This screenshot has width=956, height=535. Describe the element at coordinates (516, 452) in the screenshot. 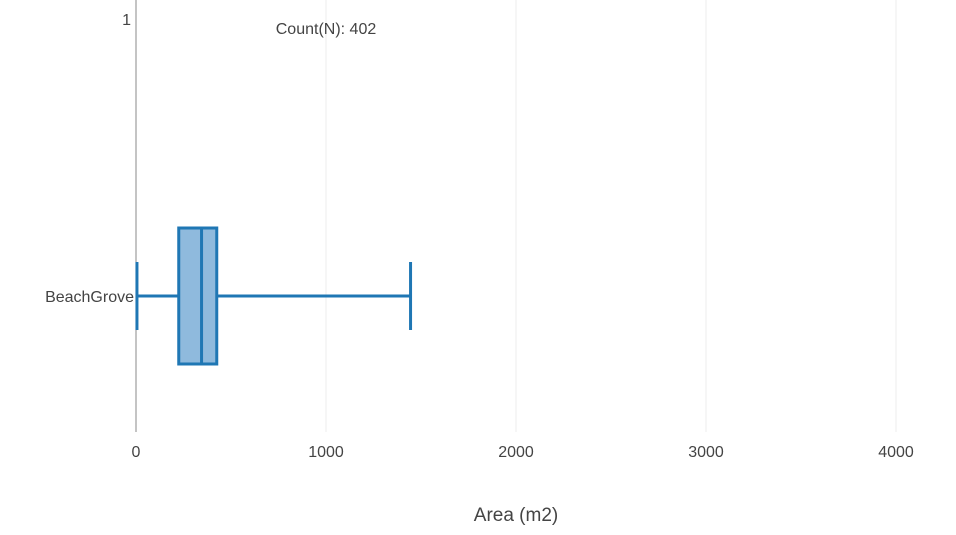

I see `x-tick-label: 2000` at that location.